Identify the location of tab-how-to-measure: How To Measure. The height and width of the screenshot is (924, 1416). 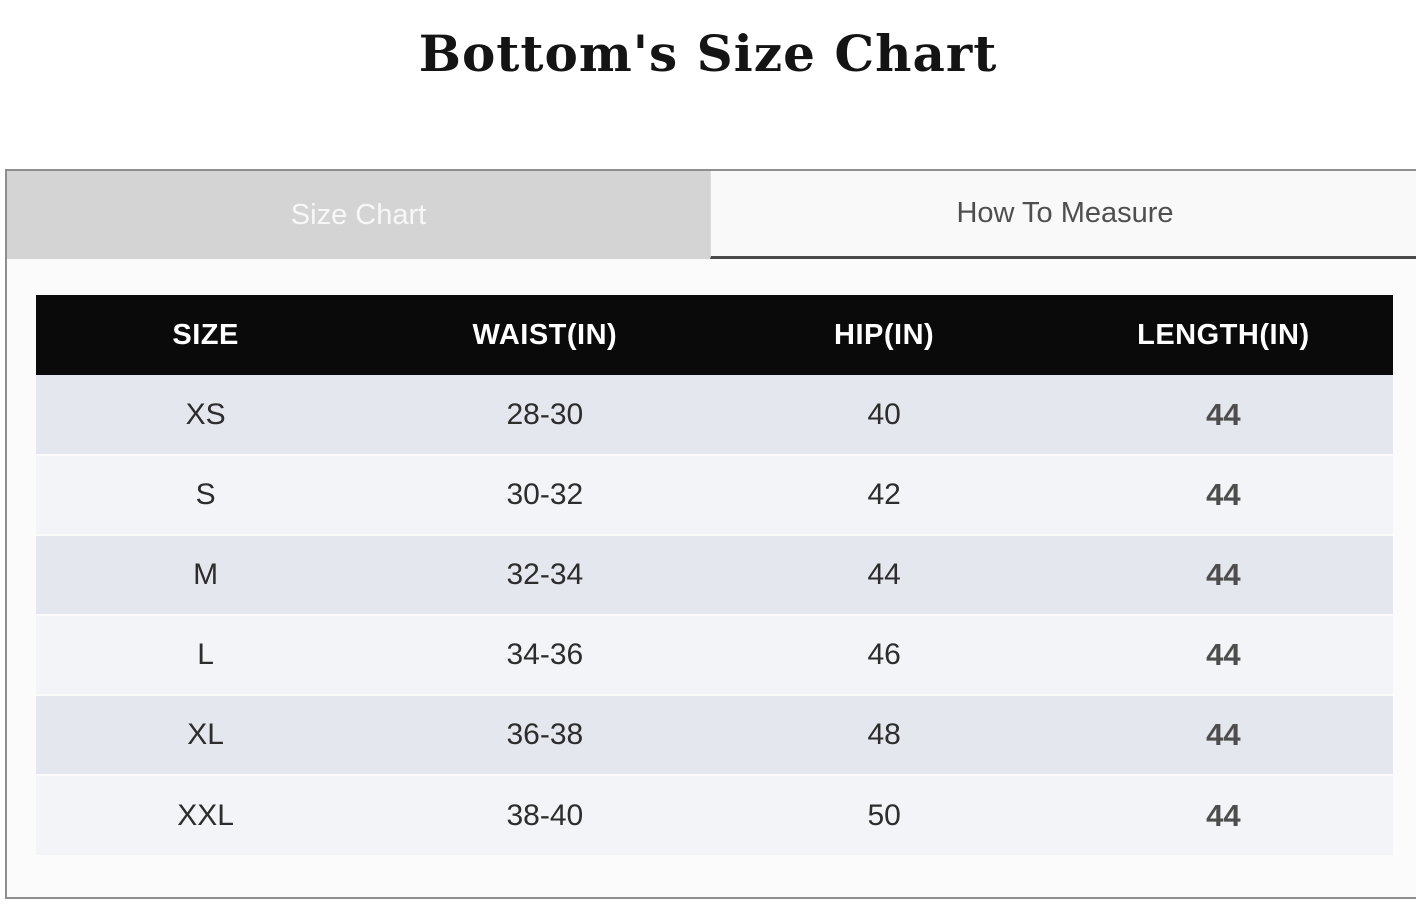
(1063, 215).